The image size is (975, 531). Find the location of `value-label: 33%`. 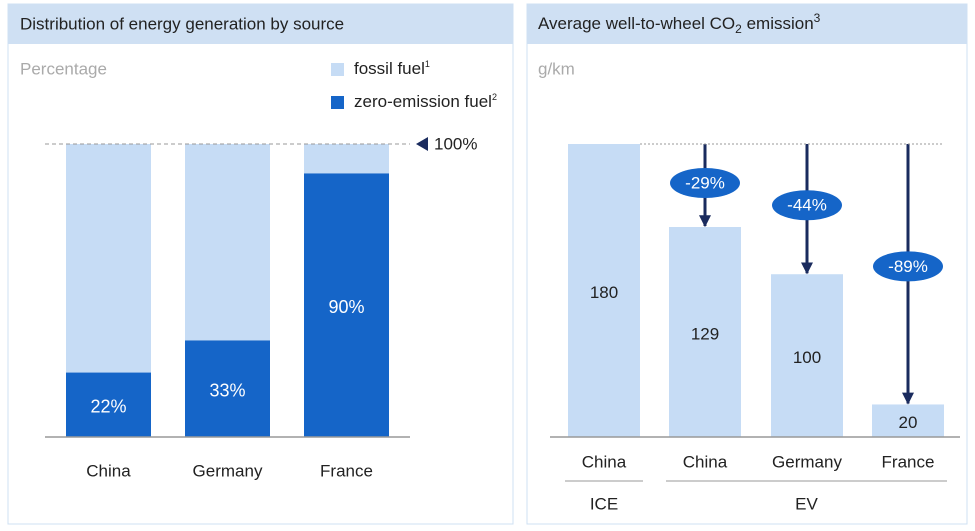

value-label: 33% is located at coordinates (227, 390).